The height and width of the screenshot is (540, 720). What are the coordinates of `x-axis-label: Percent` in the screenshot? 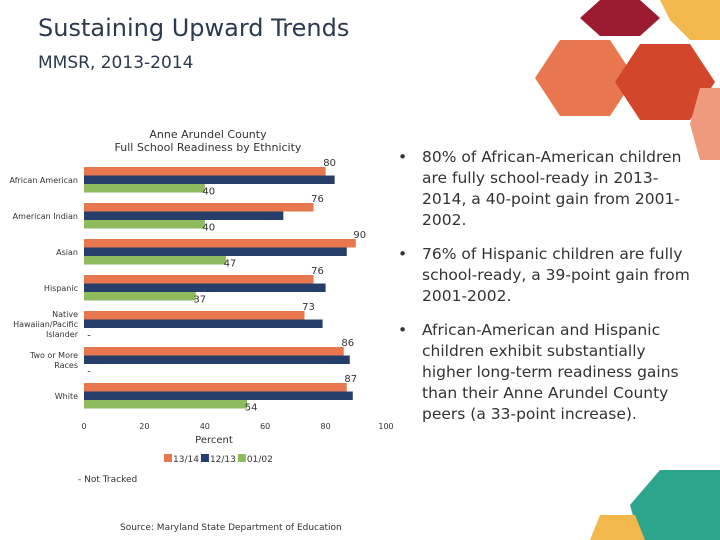 It's located at (214, 440).